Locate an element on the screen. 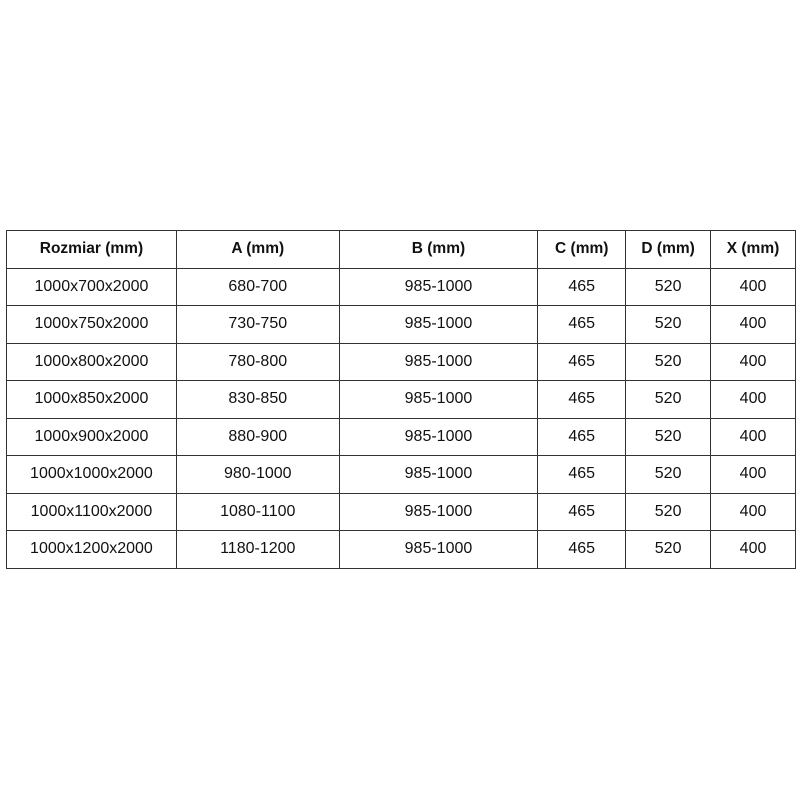 This screenshot has height=800, width=800. table-cell: 1000x1000x2000 is located at coordinates (91, 474).